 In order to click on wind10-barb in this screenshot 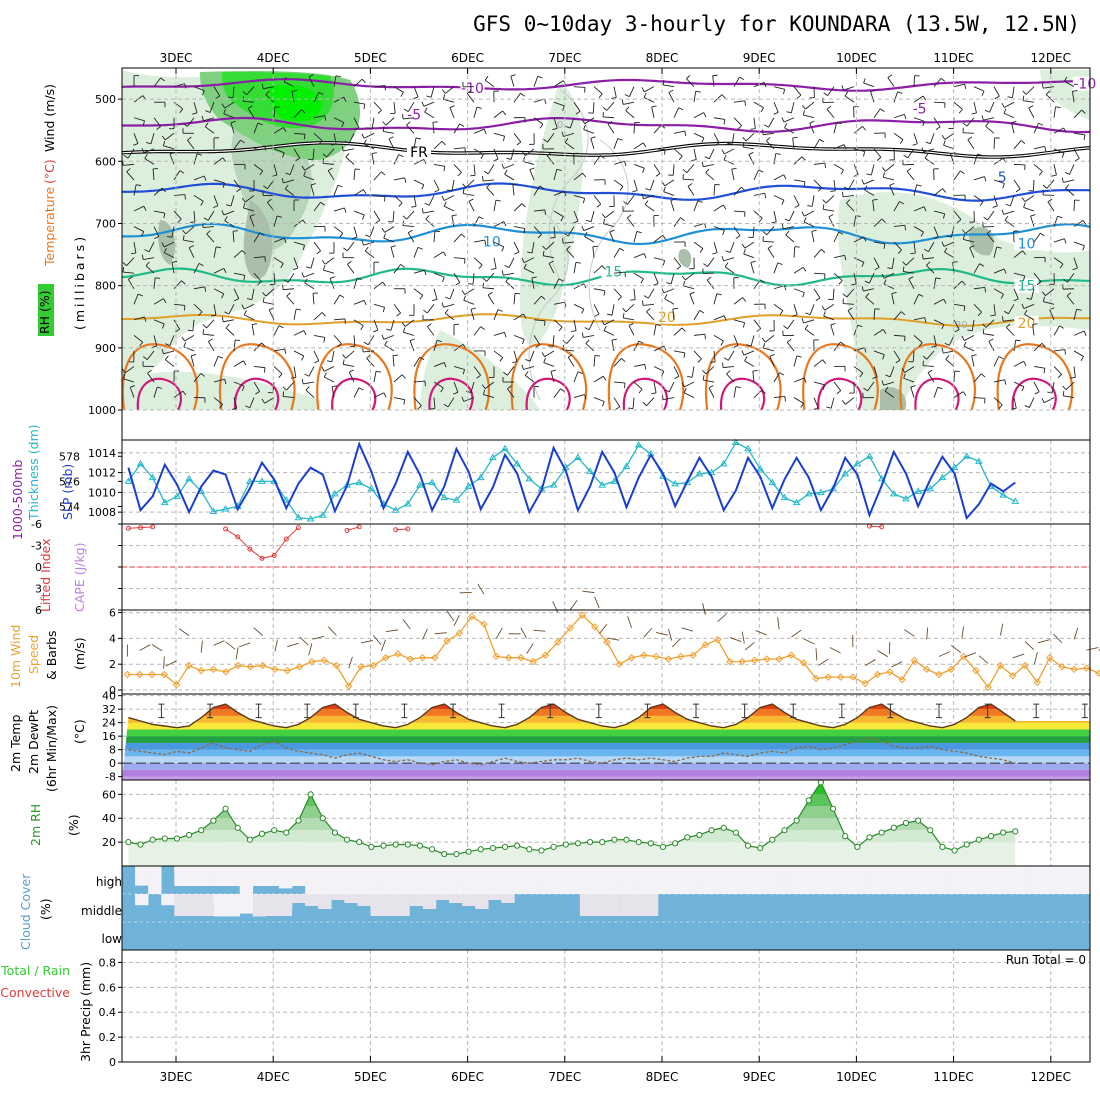, I will do `click(761, 633)`.